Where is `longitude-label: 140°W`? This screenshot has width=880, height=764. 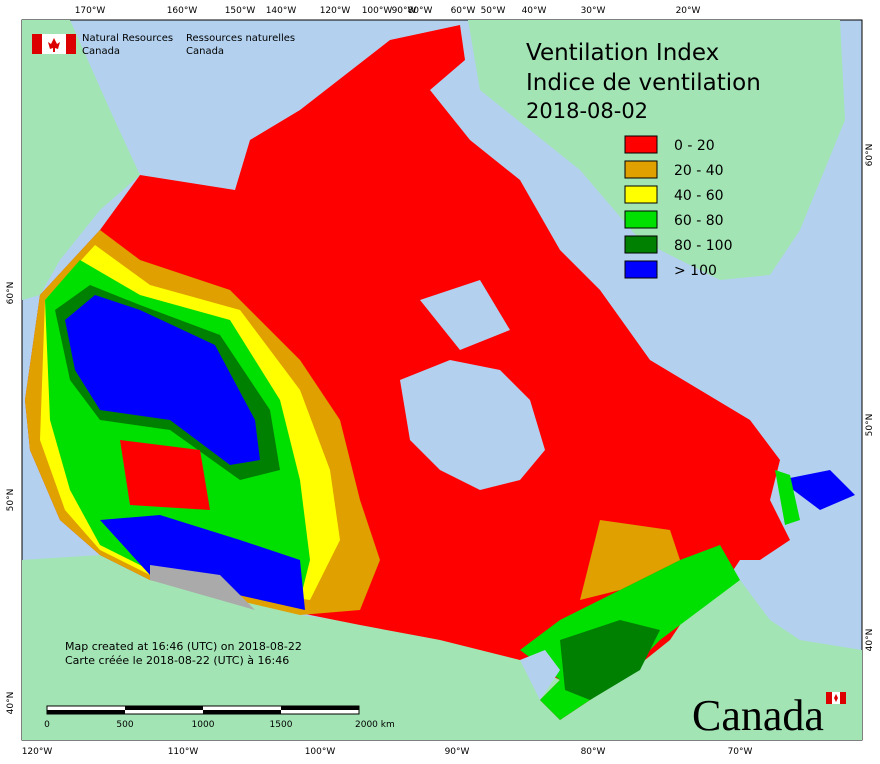
longitude-label: 140°W is located at coordinates (281, 11).